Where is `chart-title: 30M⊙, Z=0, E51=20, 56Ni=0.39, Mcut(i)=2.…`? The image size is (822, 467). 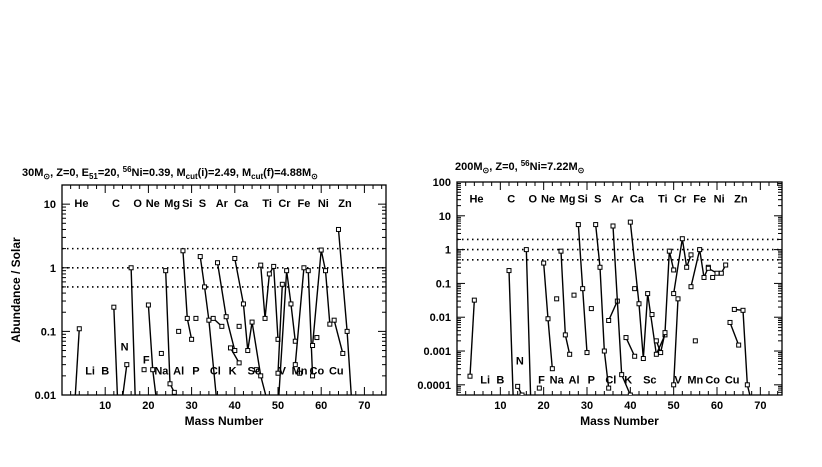 chart-title: 30M⊙, Z=0, E51=20, 56Ni=0.39, Mcut(i)=2.… is located at coordinates (170, 173).